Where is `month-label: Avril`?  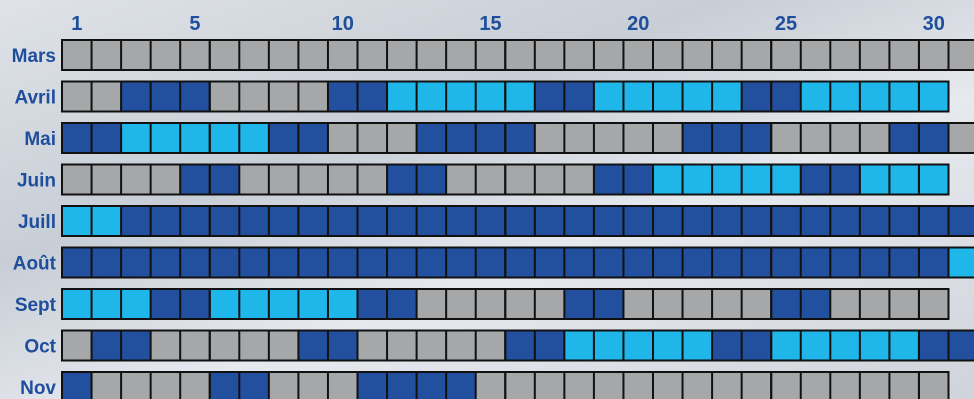 month-label: Avril is located at coordinates (35, 98).